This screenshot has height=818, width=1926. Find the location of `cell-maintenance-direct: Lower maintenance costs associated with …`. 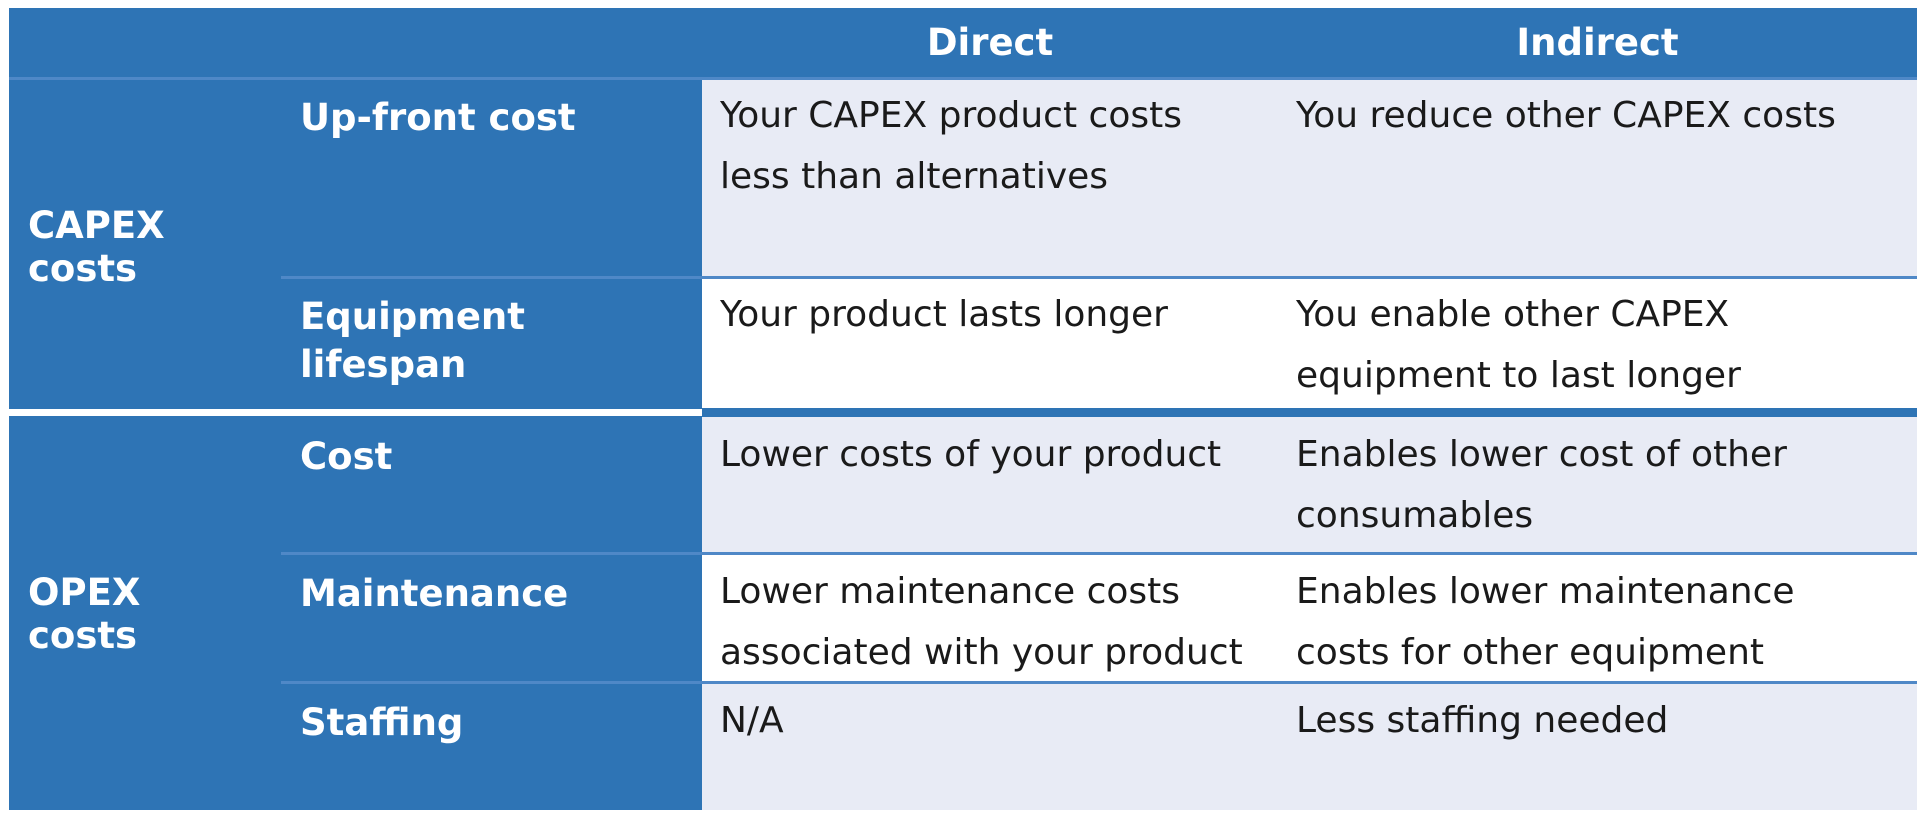

cell-maintenance-direct: Lower maintenance costs associated with … is located at coordinates (990, 618).